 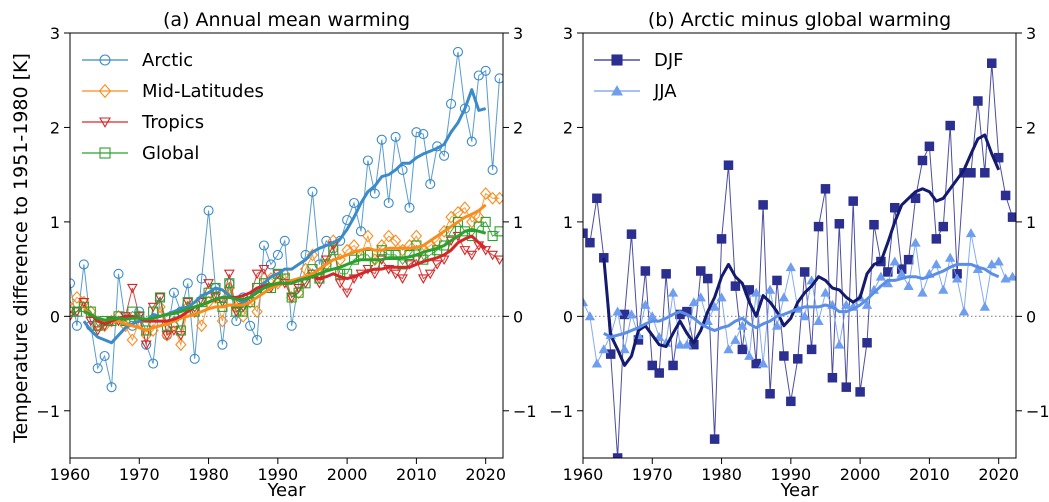 What do you see at coordinates (347, 474) in the screenshot?
I see `panel-a-x-tick-label: 2000` at bounding box center [347, 474].